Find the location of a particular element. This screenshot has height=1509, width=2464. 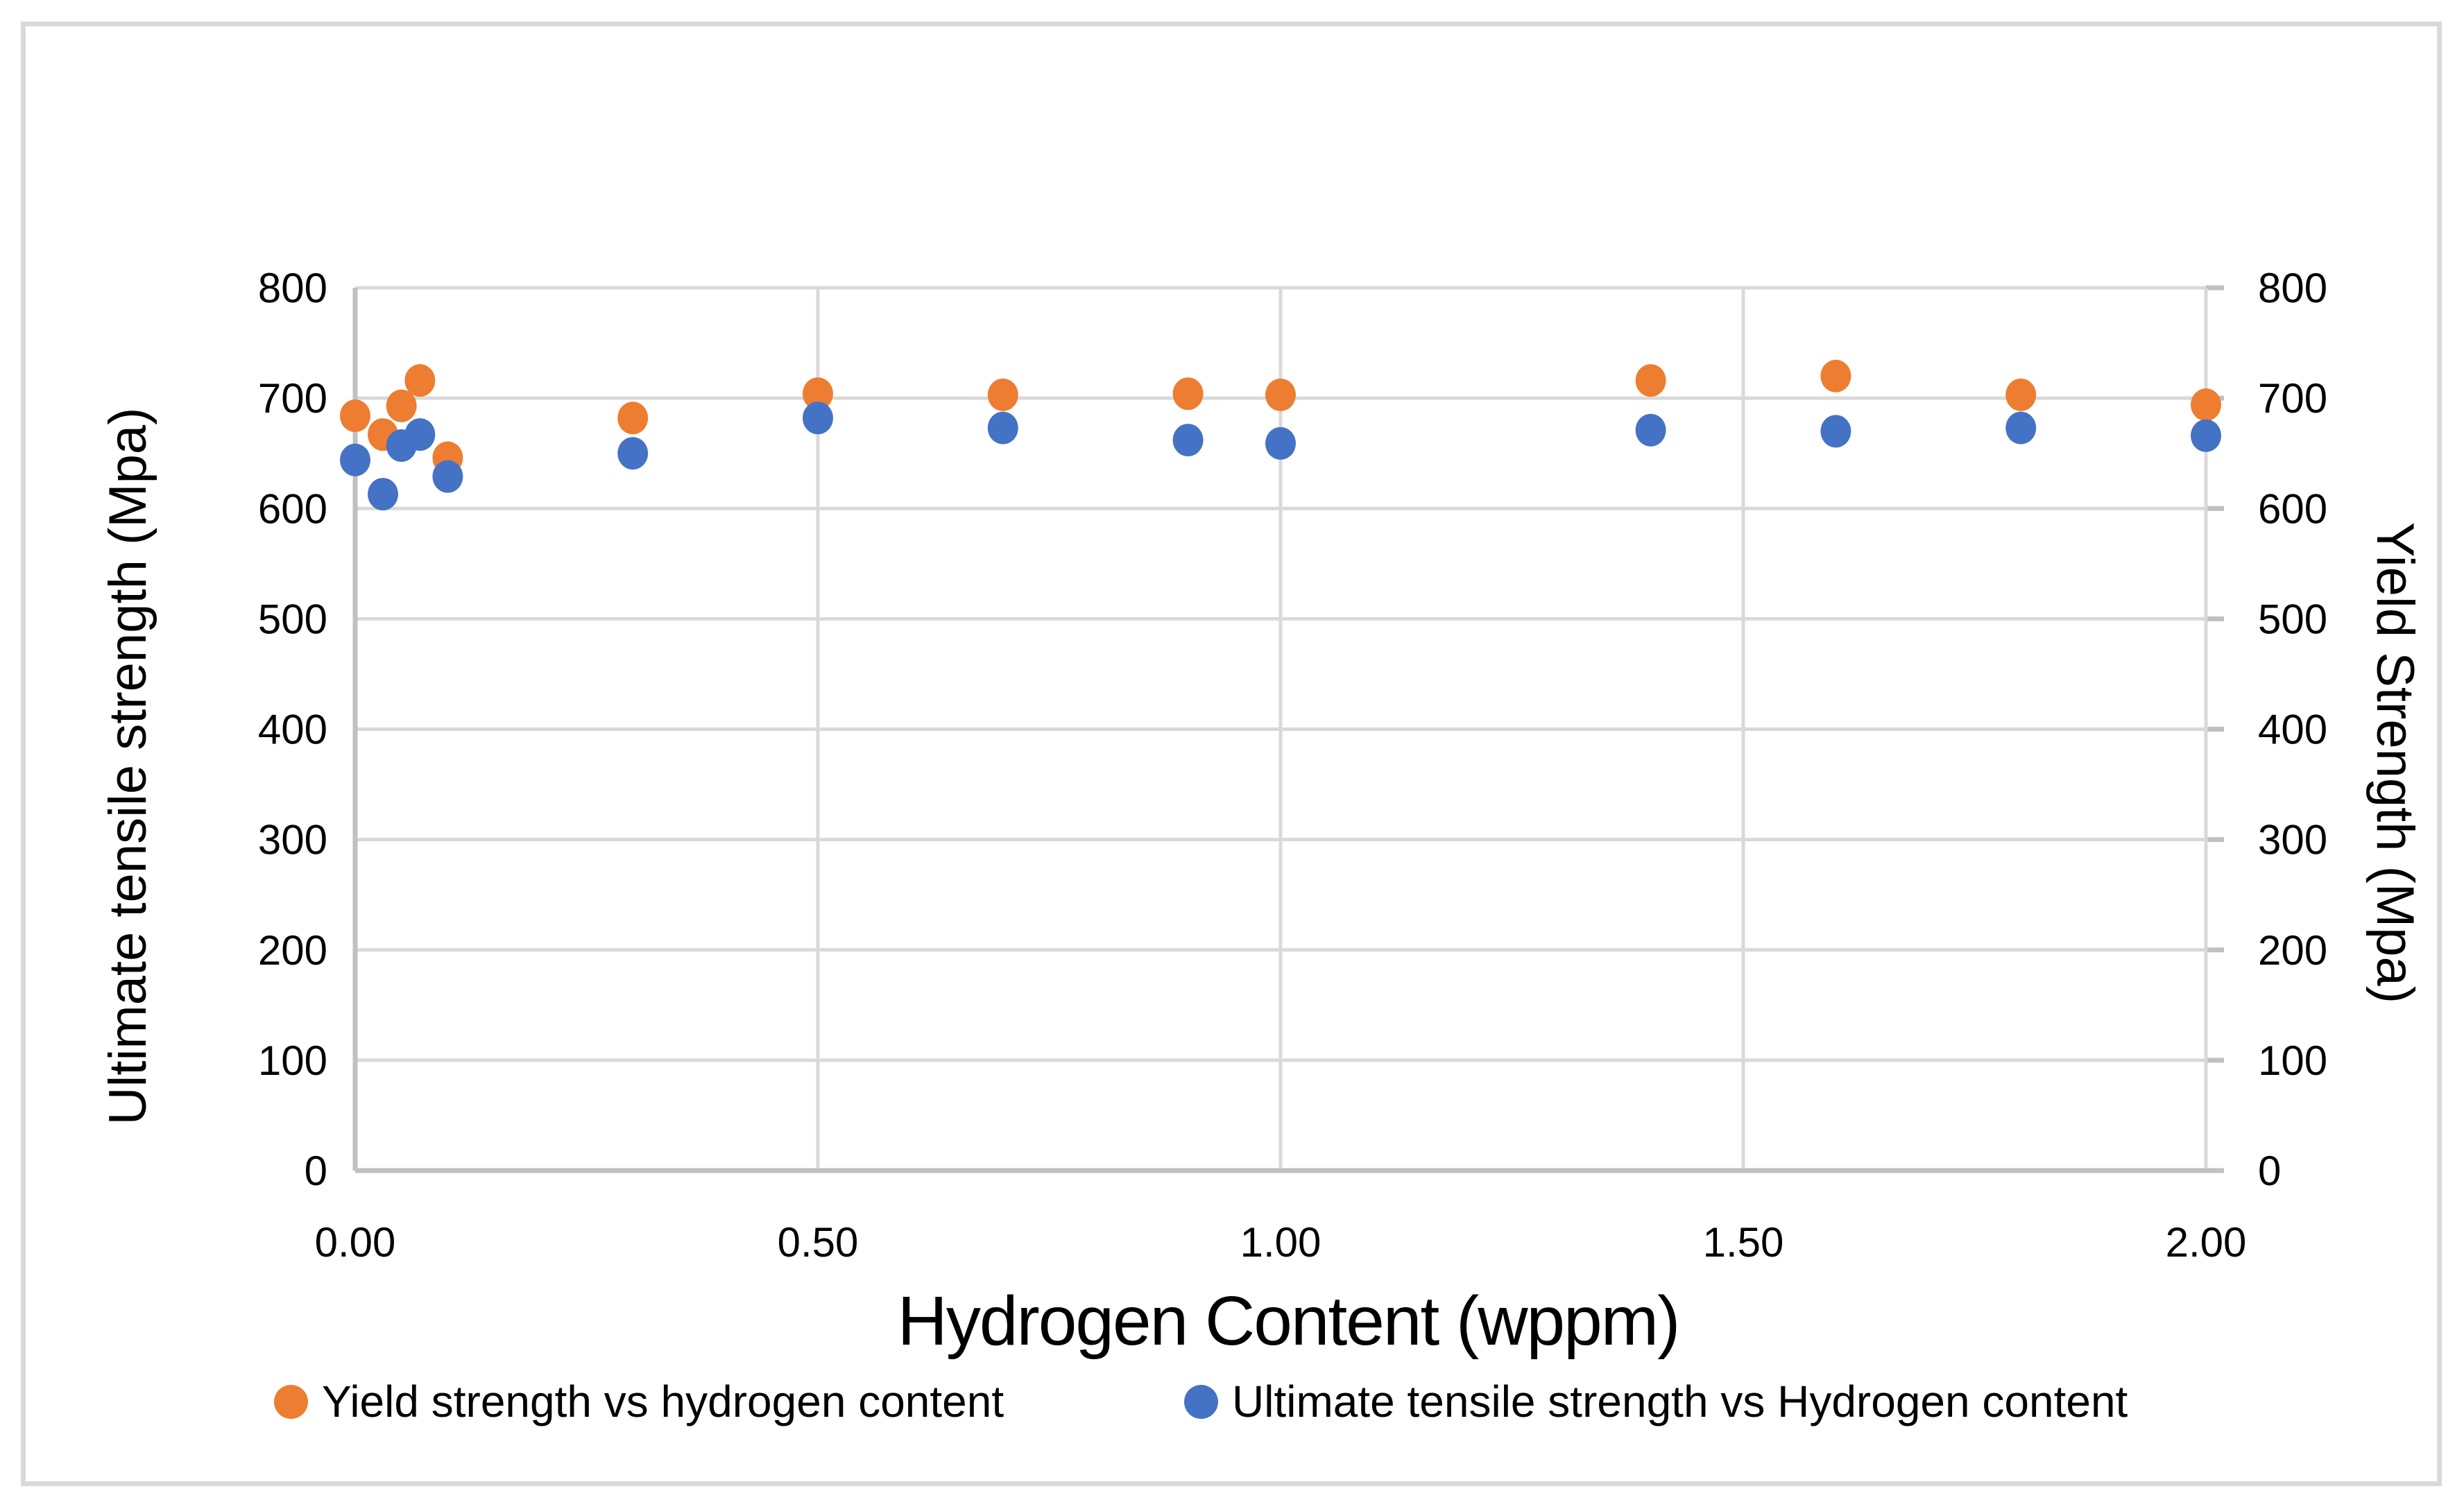

left-y-tick-label: 600 is located at coordinates (292, 509).